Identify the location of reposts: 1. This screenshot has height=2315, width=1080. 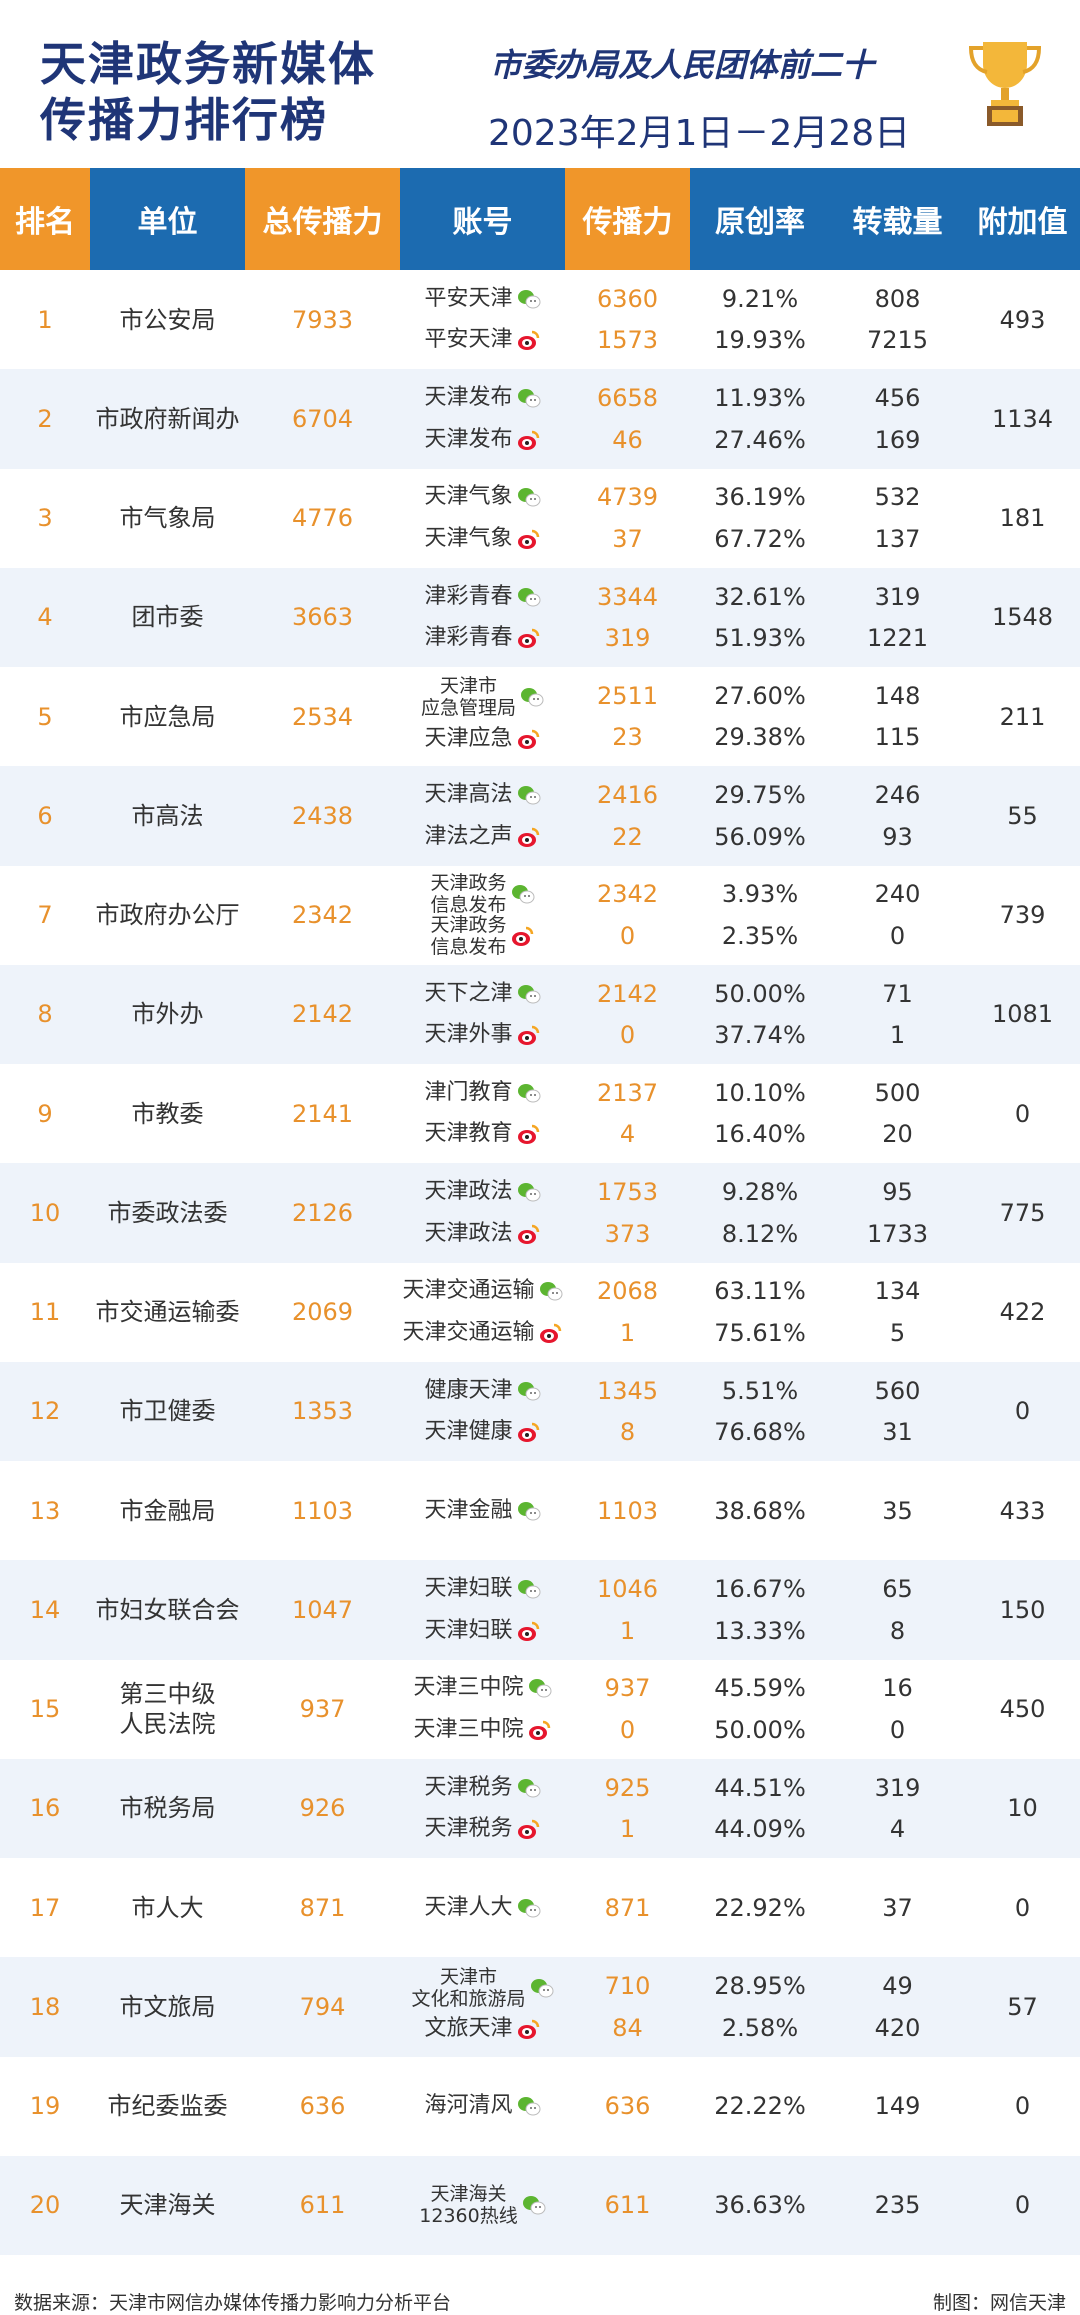
(897, 1035).